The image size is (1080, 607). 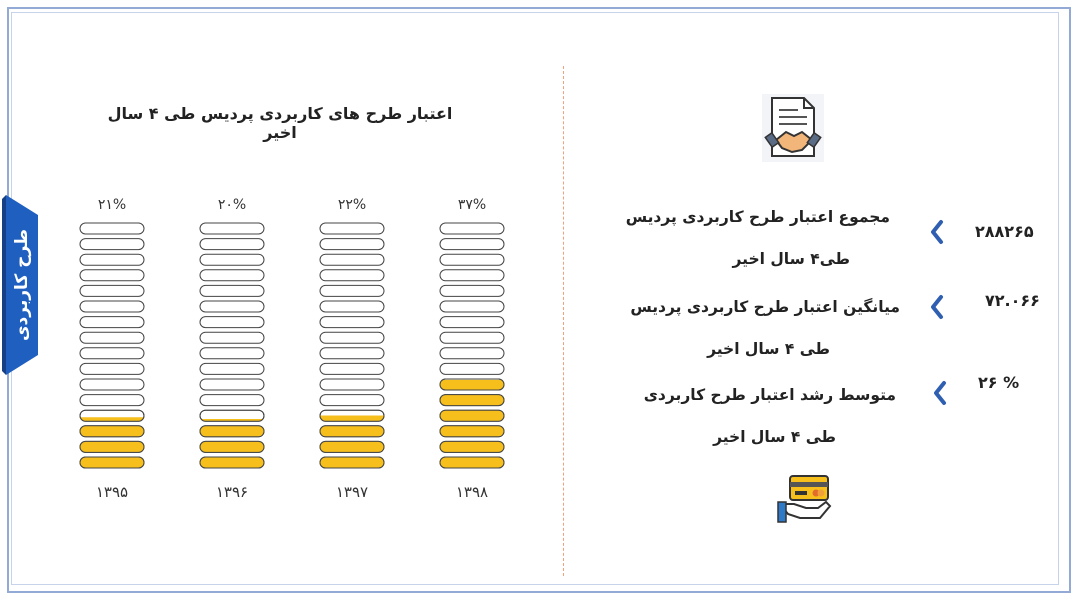 I want to click on category-label: ۱۳۹۵, so click(x=112, y=492).